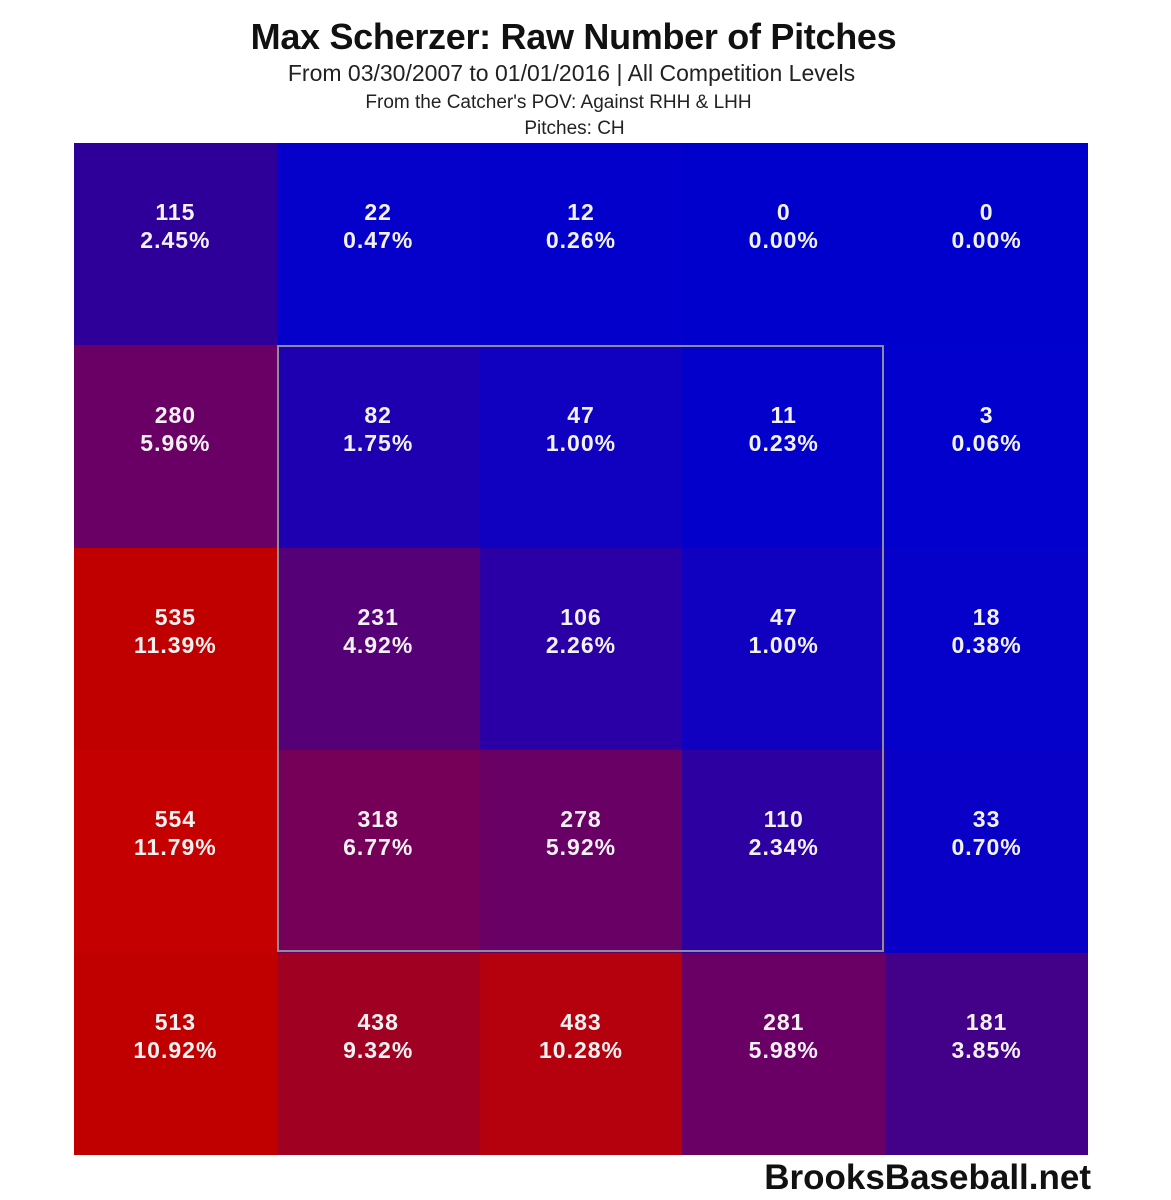 Image resolution: width=1171 pixels, height=1200 pixels. I want to click on cell-percent: 11.79%, so click(175, 847).